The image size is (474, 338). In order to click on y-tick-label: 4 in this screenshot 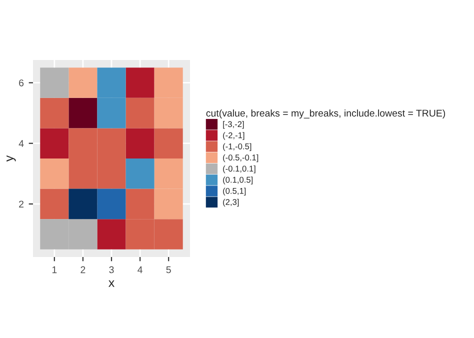, I will do `click(21, 143)`.